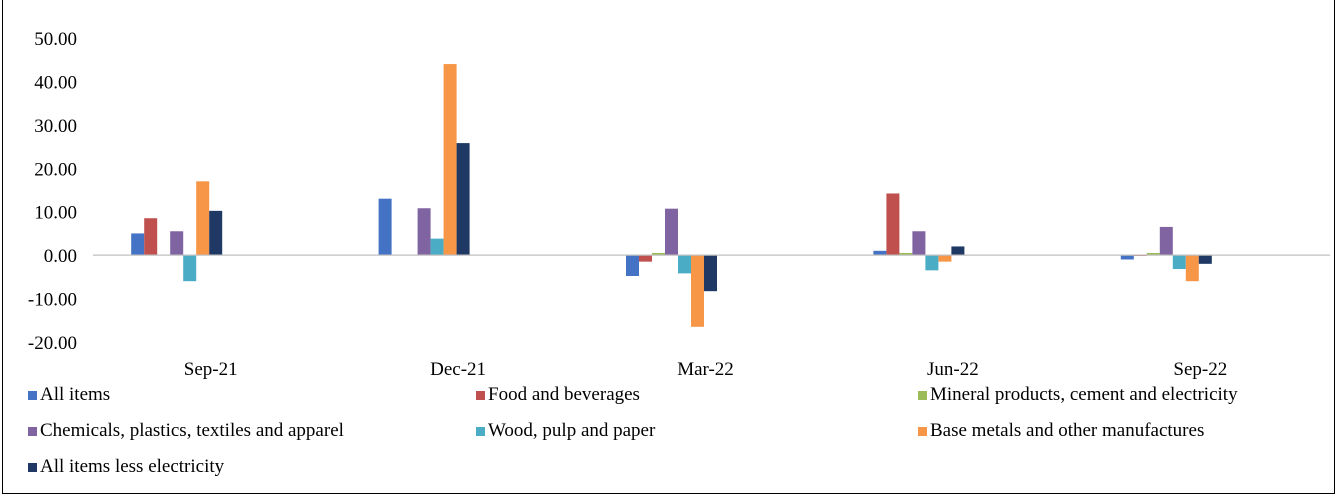  Describe the element at coordinates (55, 126) in the screenshot. I see `y-tick-label: 30.00` at that location.